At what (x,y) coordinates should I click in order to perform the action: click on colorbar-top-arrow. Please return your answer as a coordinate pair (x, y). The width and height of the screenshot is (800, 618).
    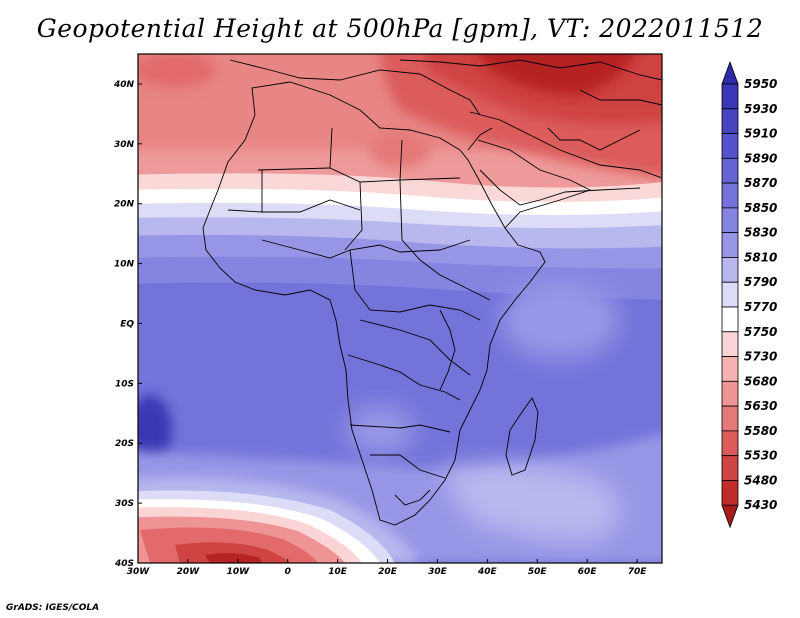
    Looking at the image, I should click on (730, 72).